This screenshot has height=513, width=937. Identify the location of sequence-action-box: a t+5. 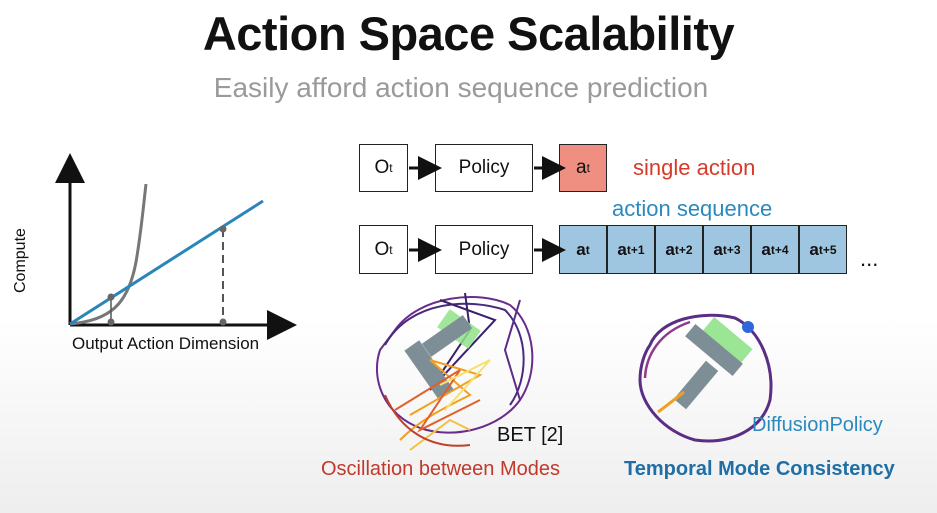
(823, 249).